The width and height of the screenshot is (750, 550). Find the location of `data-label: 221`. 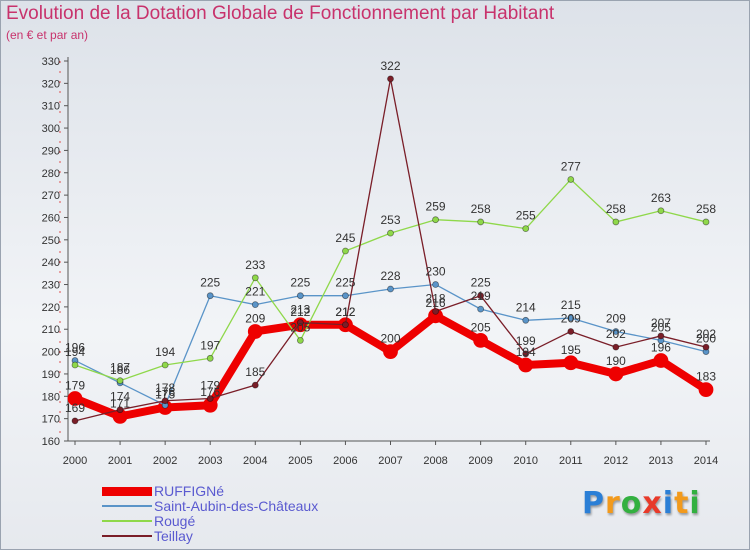

data-label: 221 is located at coordinates (255, 292).